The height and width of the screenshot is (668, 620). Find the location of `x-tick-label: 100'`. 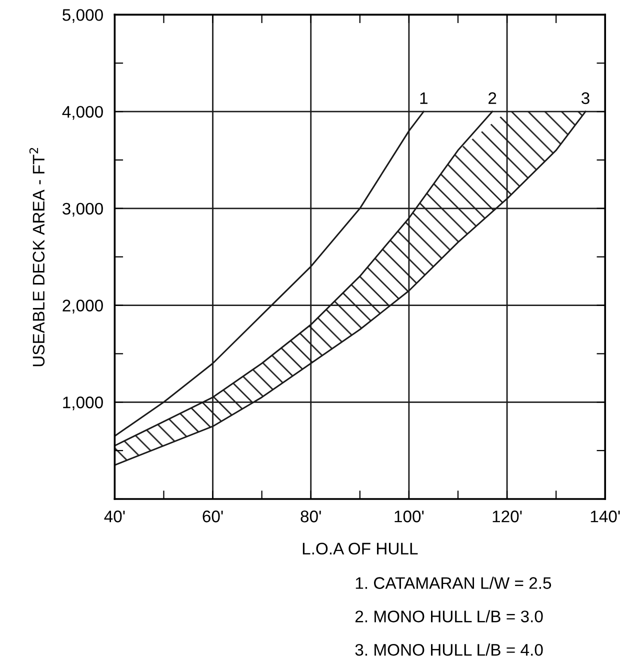

x-tick-label: 100' is located at coordinates (409, 516).